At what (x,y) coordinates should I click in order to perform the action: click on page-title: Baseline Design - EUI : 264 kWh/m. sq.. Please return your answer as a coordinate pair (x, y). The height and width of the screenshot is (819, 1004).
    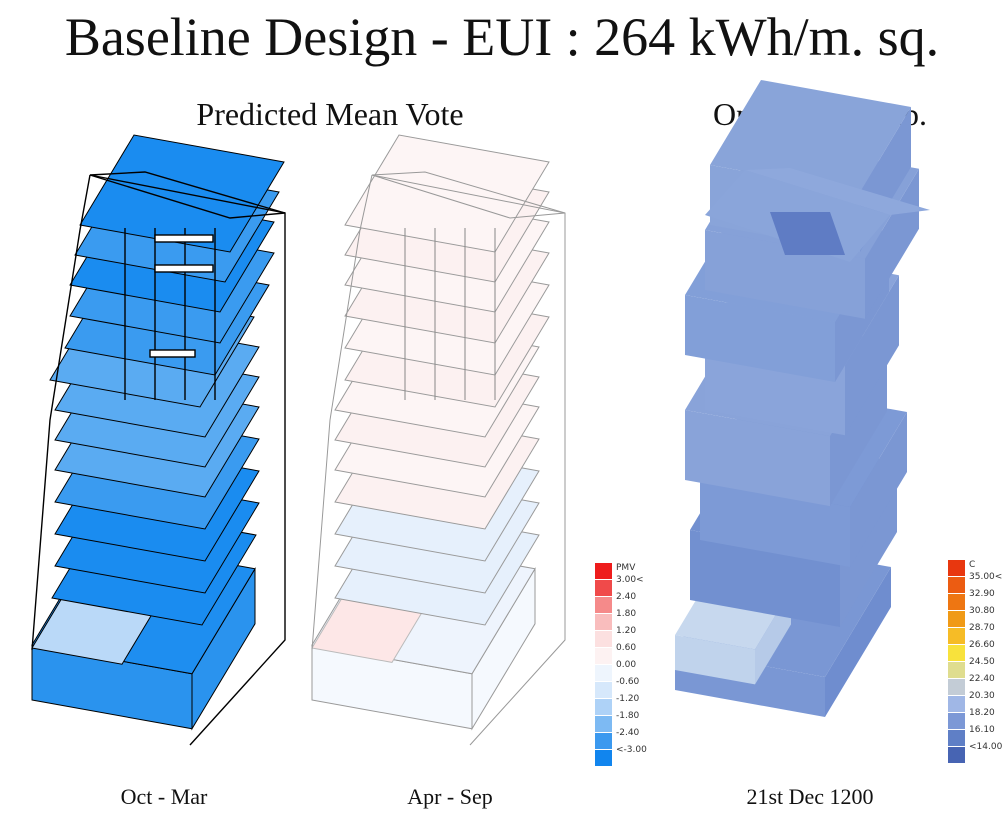
    Looking at the image, I should click on (502, 37).